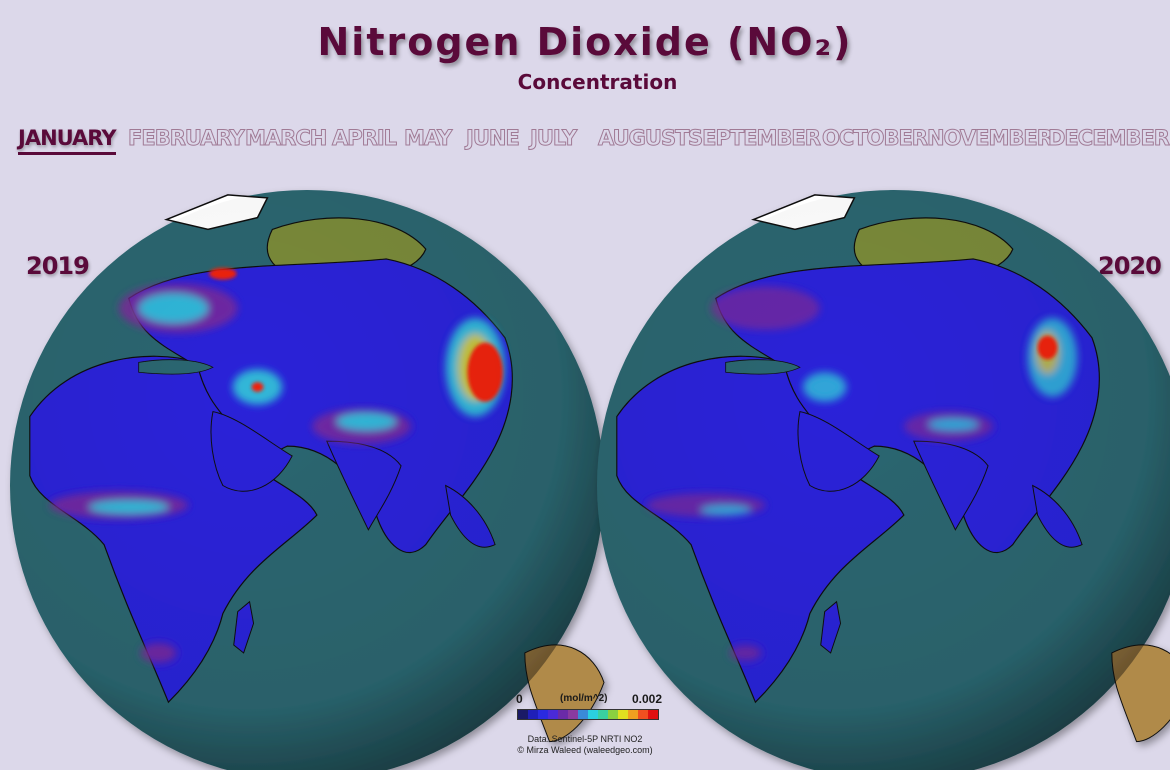  What do you see at coordinates (1109, 138) in the screenshot?
I see `month-tab-december: DECEMBER` at bounding box center [1109, 138].